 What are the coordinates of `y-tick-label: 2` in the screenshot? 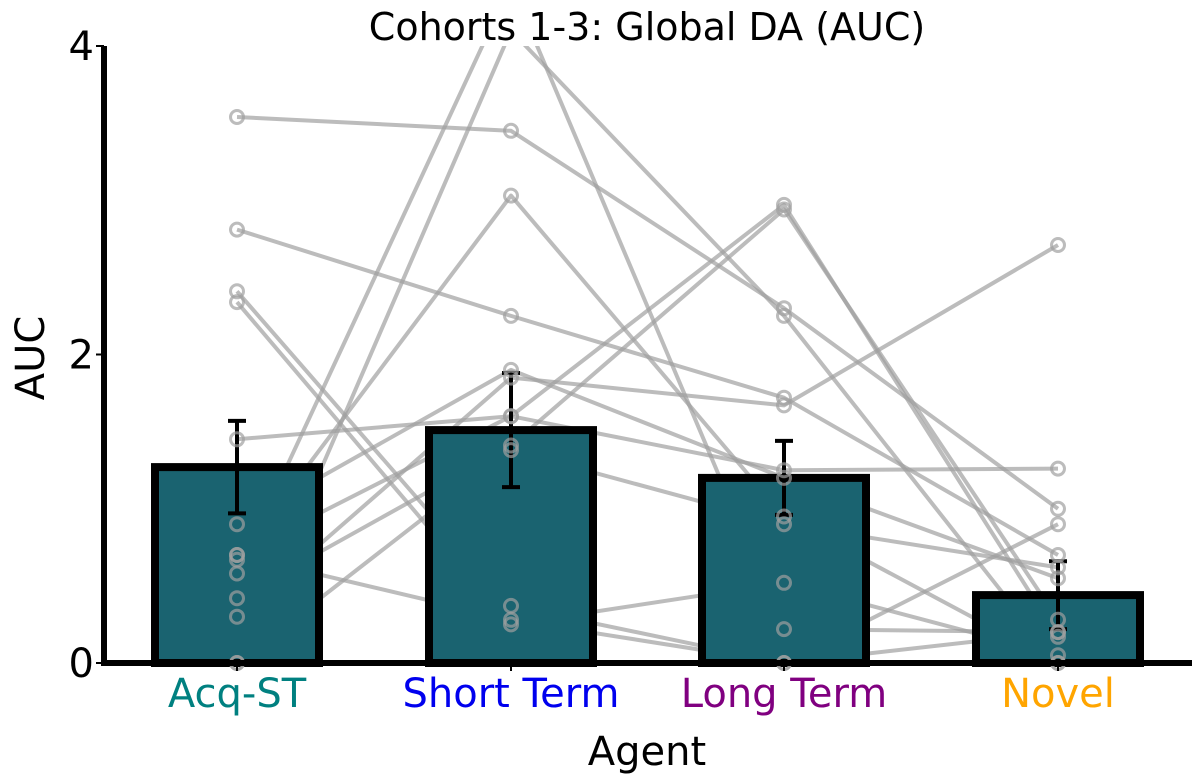 It's located at (81, 356).